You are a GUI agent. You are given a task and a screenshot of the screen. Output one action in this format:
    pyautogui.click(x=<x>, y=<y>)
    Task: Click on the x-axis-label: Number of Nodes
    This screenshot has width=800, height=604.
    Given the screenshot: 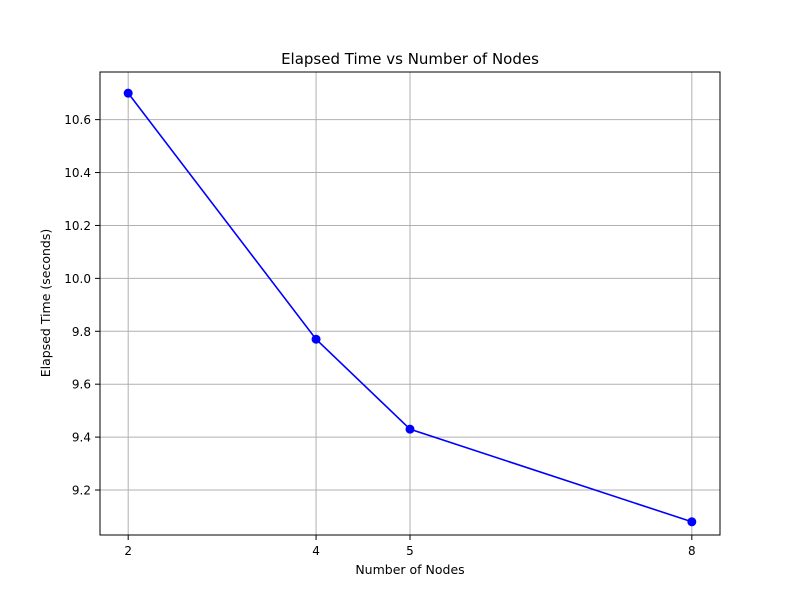 What is the action you would take?
    pyautogui.click(x=409, y=569)
    